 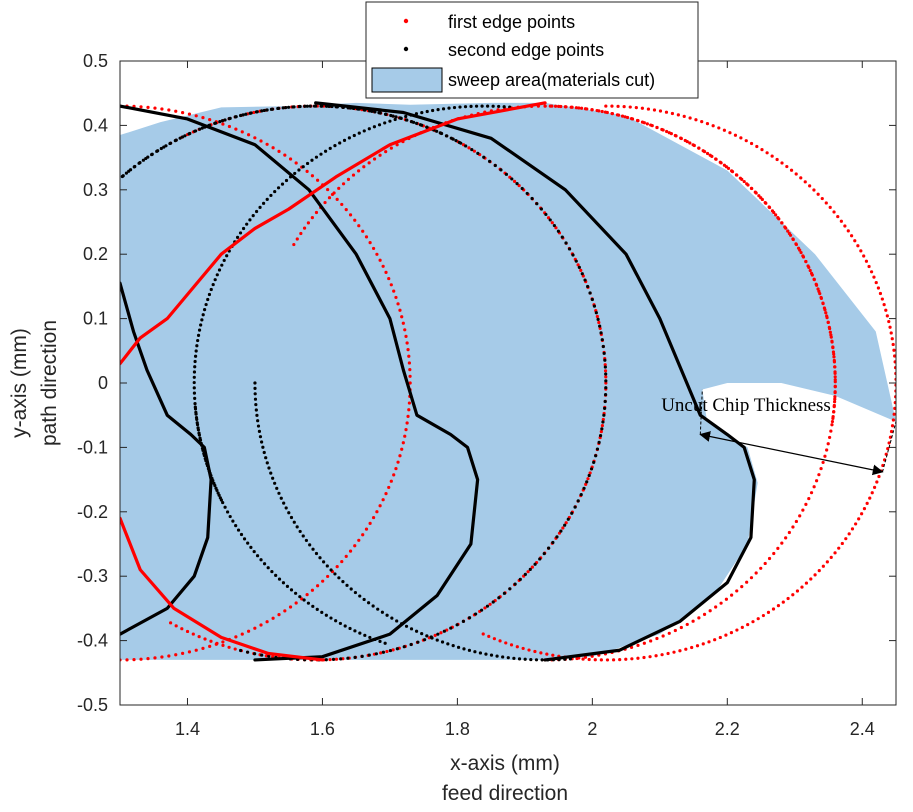 What do you see at coordinates (505, 763) in the screenshot?
I see `x-axis-label: x-axis (mm)` at bounding box center [505, 763].